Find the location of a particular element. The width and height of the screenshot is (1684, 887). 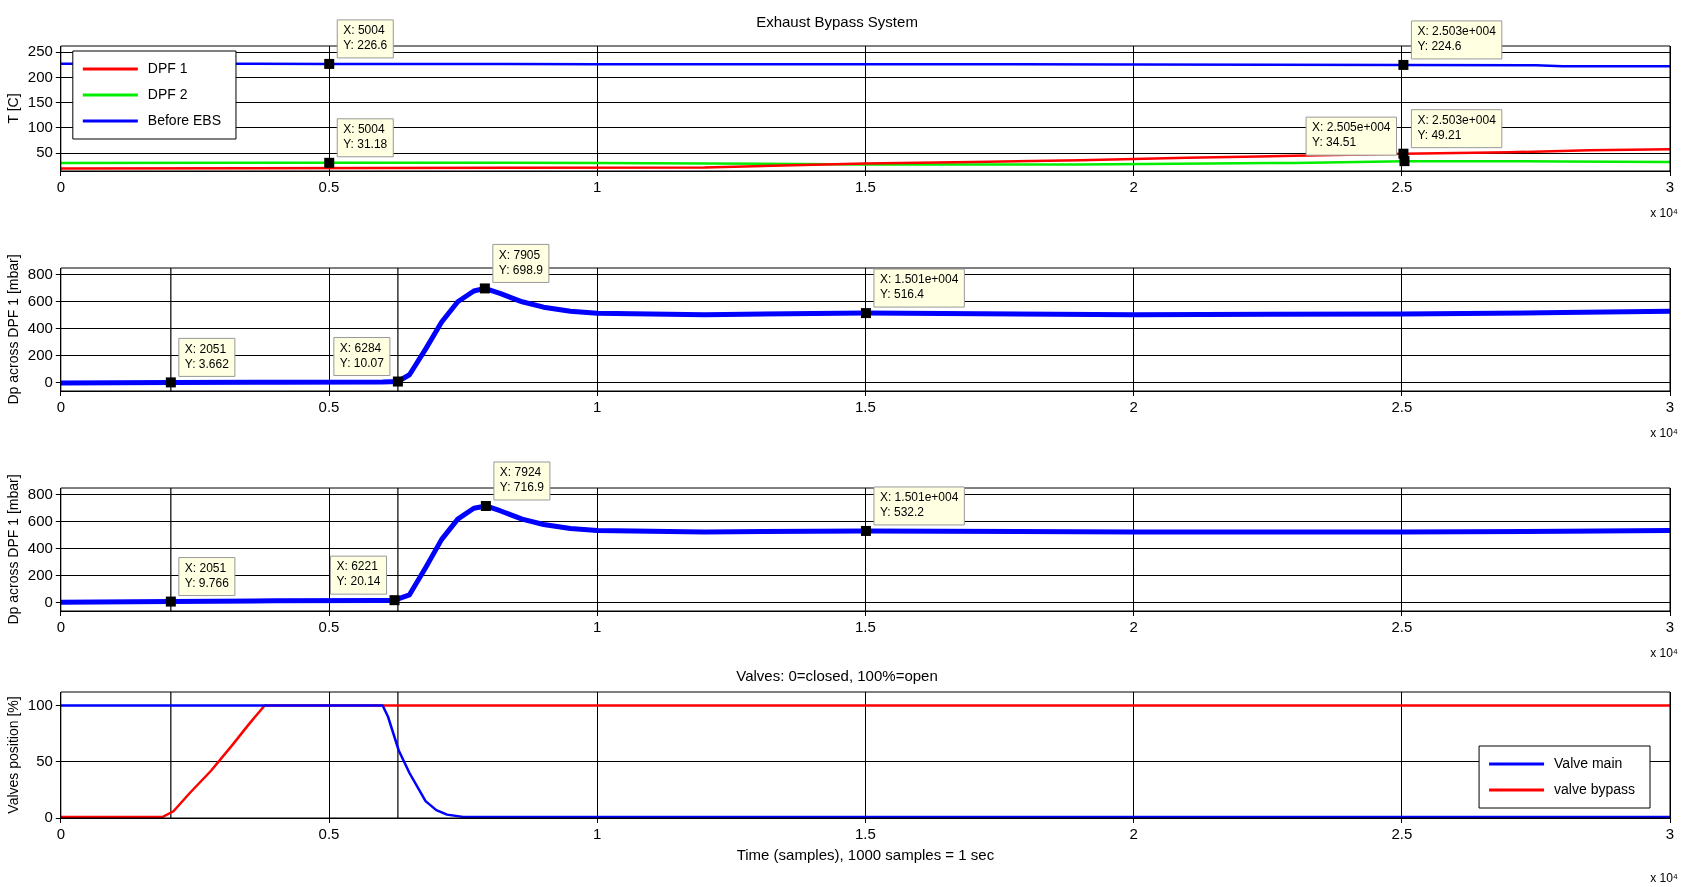

annotation: X: 7905 Y: 698.9 is located at coordinates (521, 262).